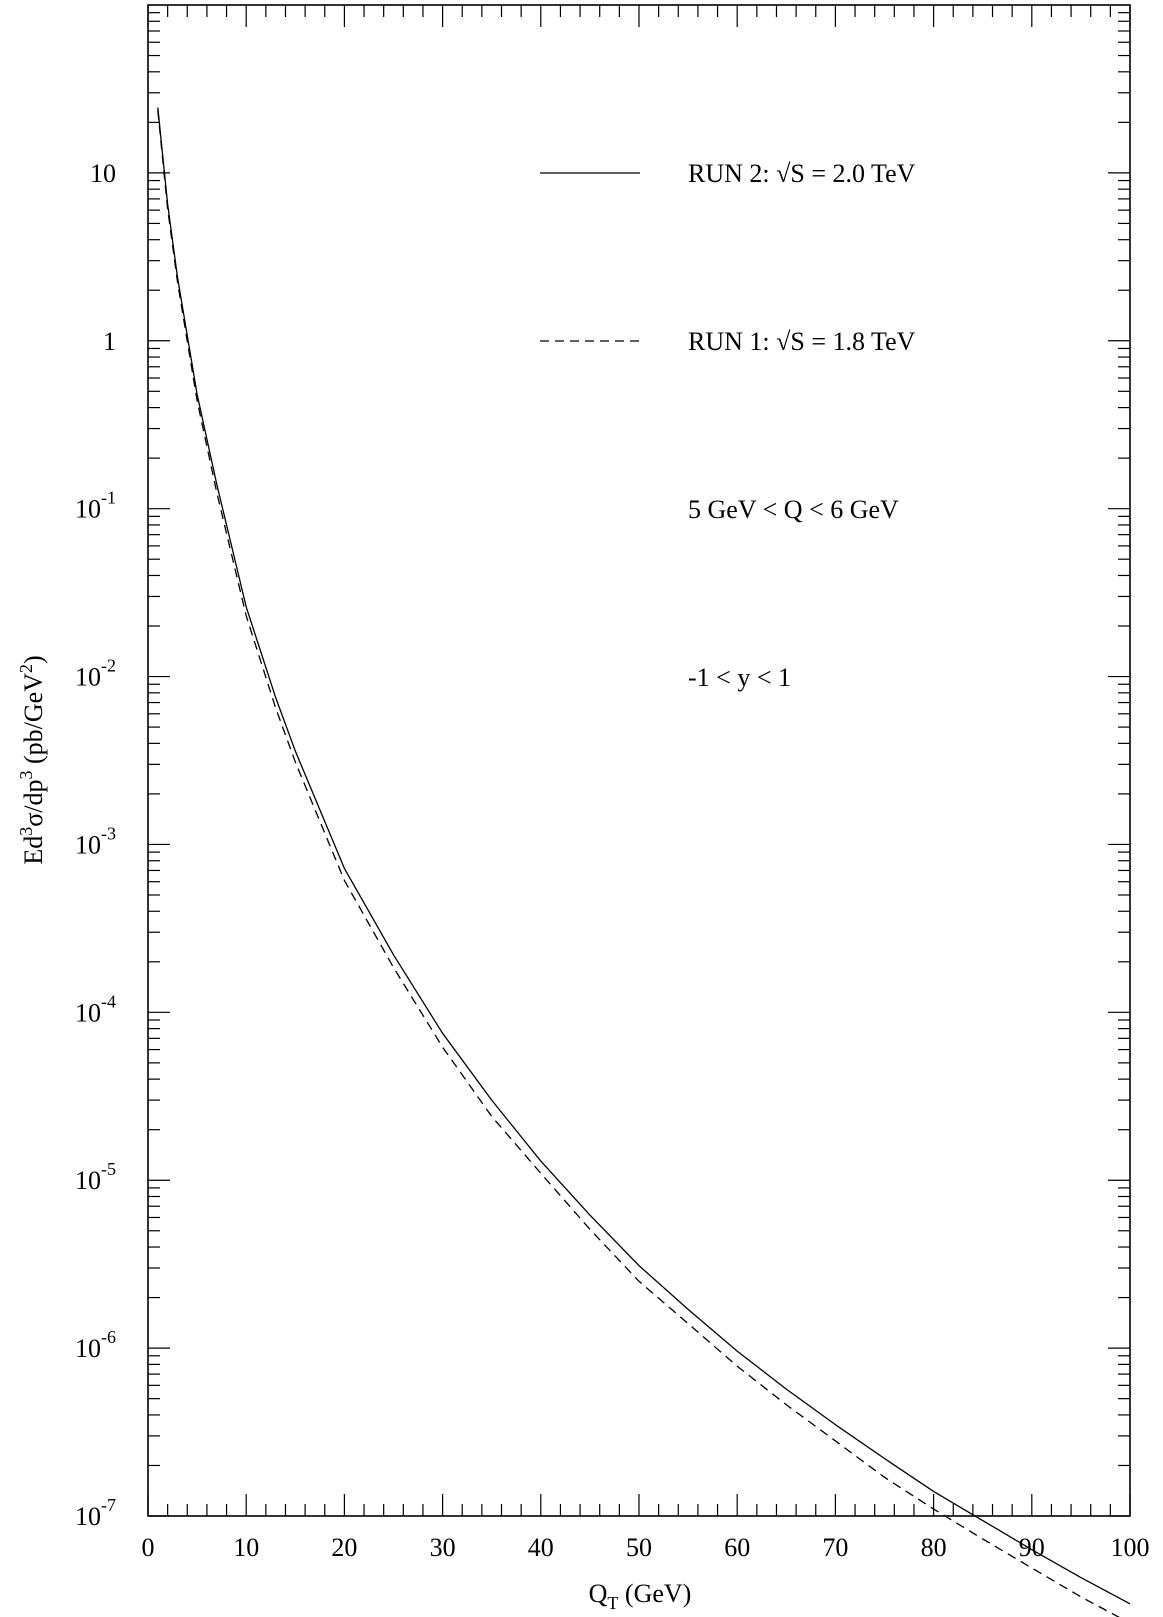  I want to click on annotation-y-range: -1 < y < 1, so click(739, 677).